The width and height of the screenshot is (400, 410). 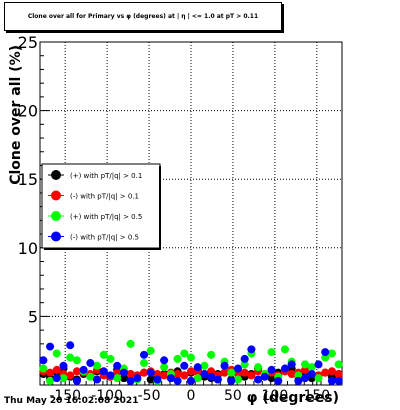 I want to click on x-tick-label: 0, so click(x=191, y=396).